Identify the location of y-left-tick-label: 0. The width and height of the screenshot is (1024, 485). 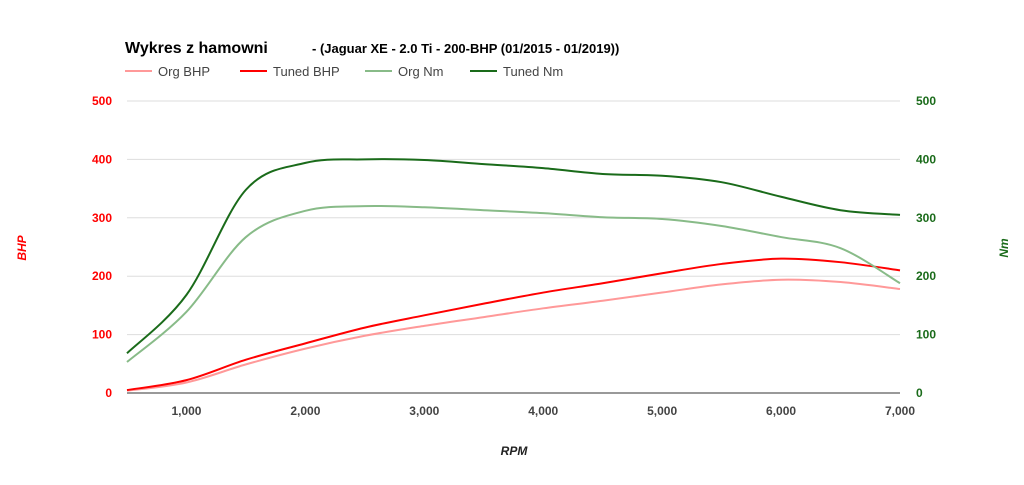
(108, 393).